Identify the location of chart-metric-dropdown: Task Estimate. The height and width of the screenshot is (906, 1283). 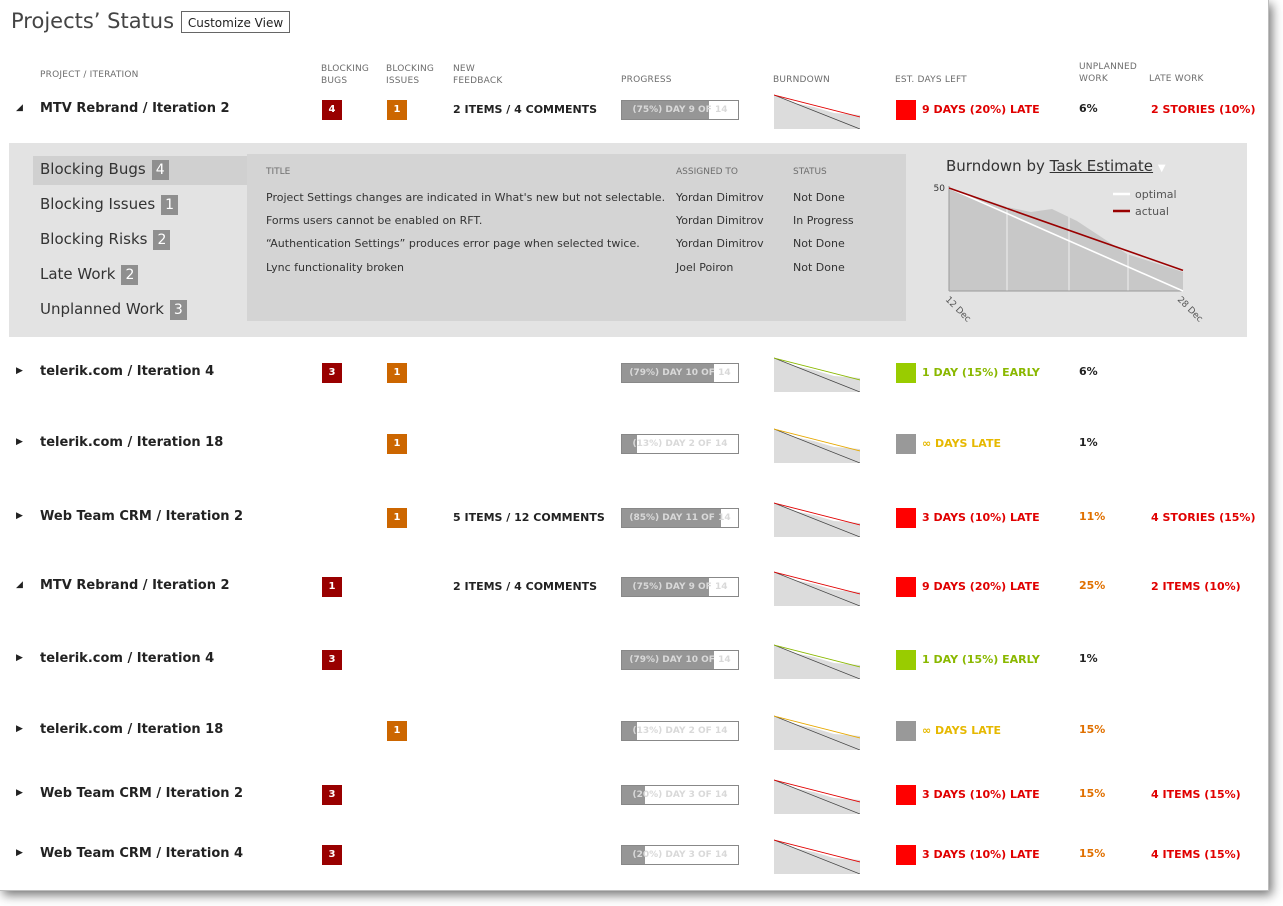
(1101, 166).